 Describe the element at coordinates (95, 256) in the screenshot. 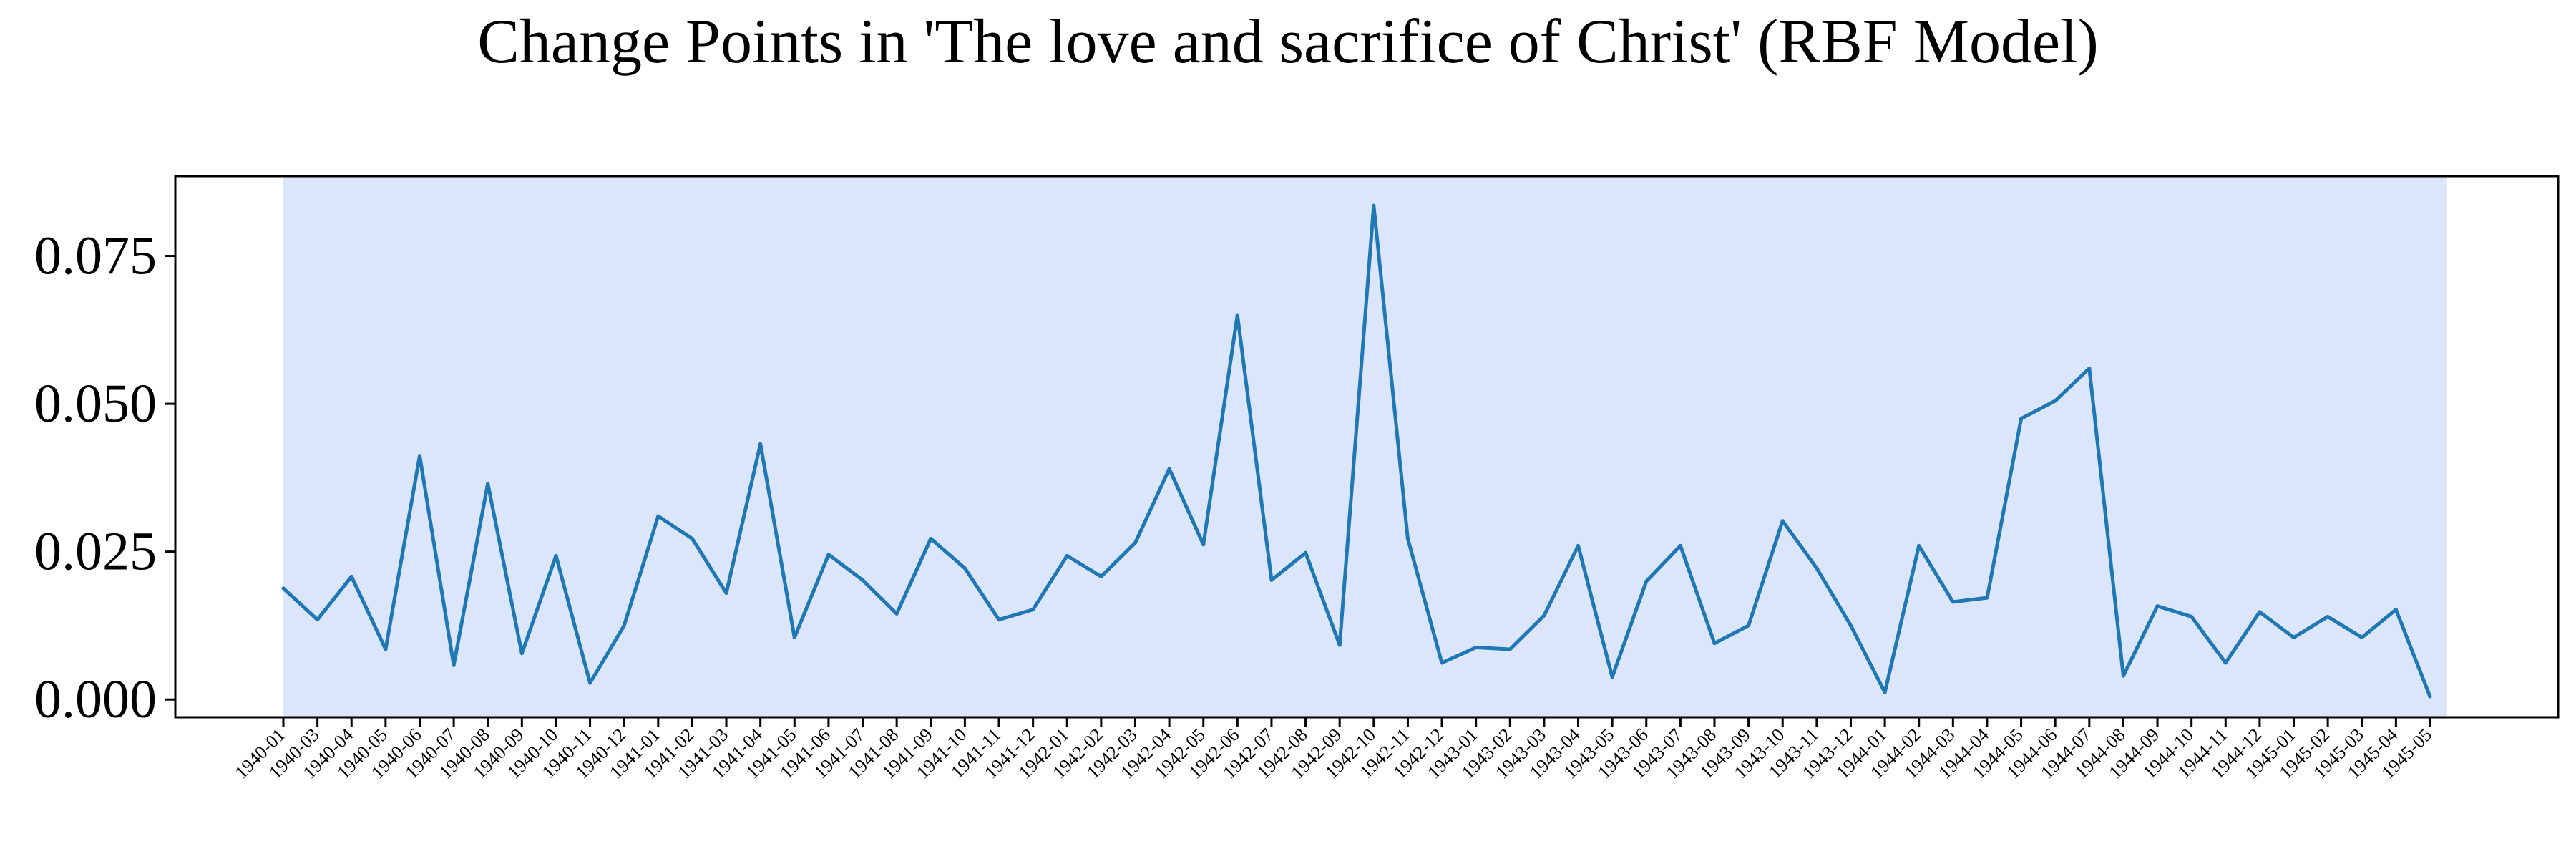

I see `y-tick-label: 0.075` at that location.